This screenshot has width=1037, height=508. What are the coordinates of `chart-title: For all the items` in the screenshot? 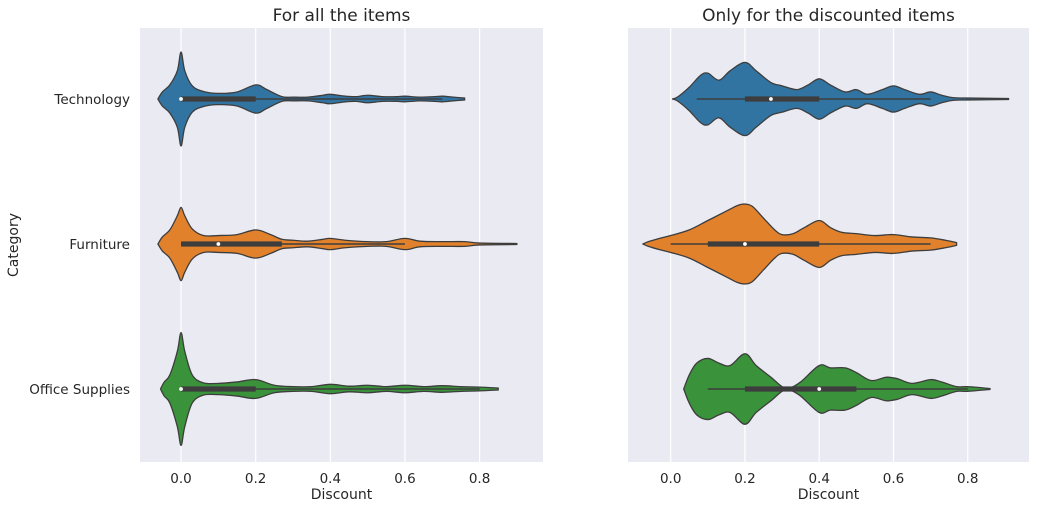 It's located at (342, 16).